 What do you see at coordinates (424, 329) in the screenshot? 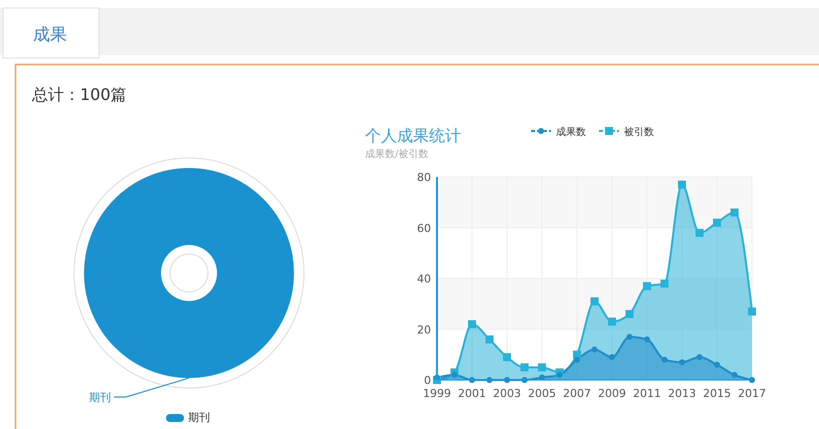
I see `y-tick-label: 20` at bounding box center [424, 329].